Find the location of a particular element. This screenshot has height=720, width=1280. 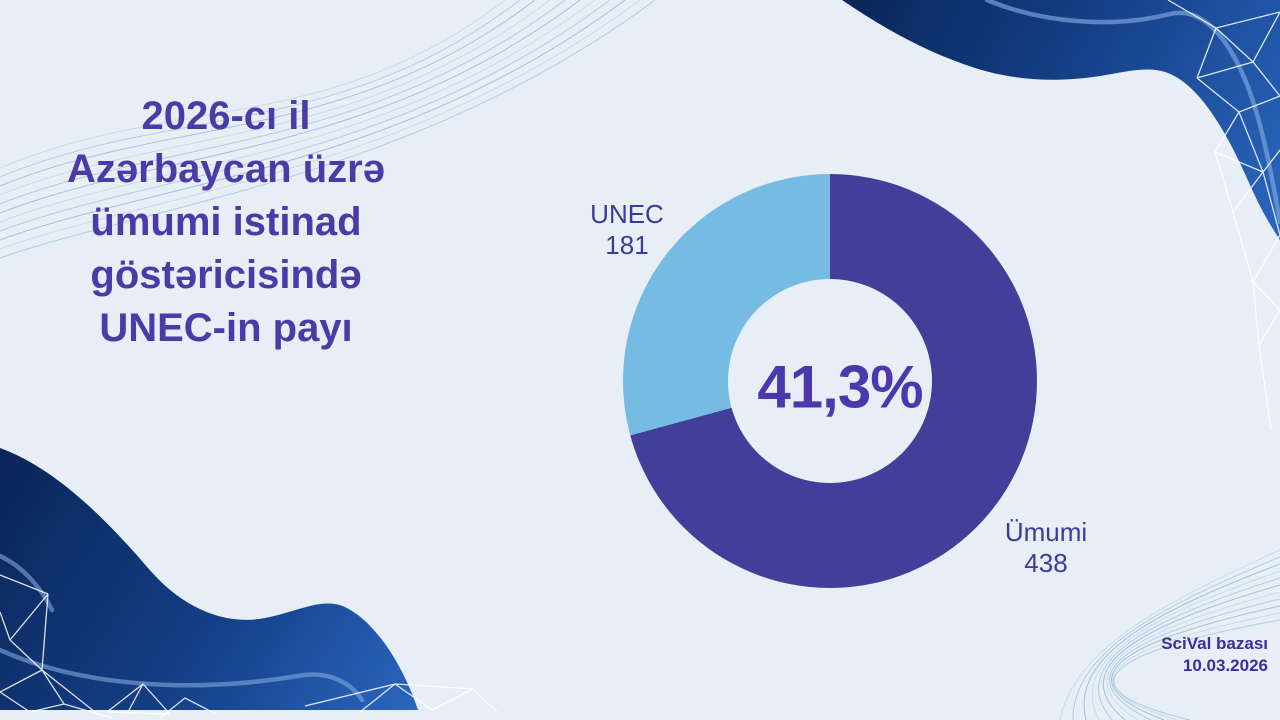

slide-title-line-1: 2026-cı il is located at coordinates (226, 116).